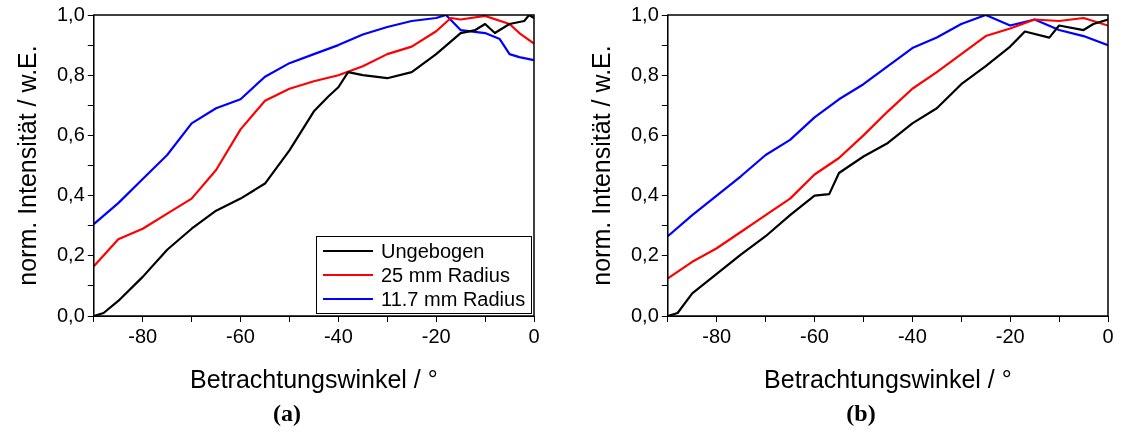 Image resolution: width=1148 pixels, height=442 pixels. What do you see at coordinates (433, 251) in the screenshot?
I see `legend-label: Ungebogen` at bounding box center [433, 251].